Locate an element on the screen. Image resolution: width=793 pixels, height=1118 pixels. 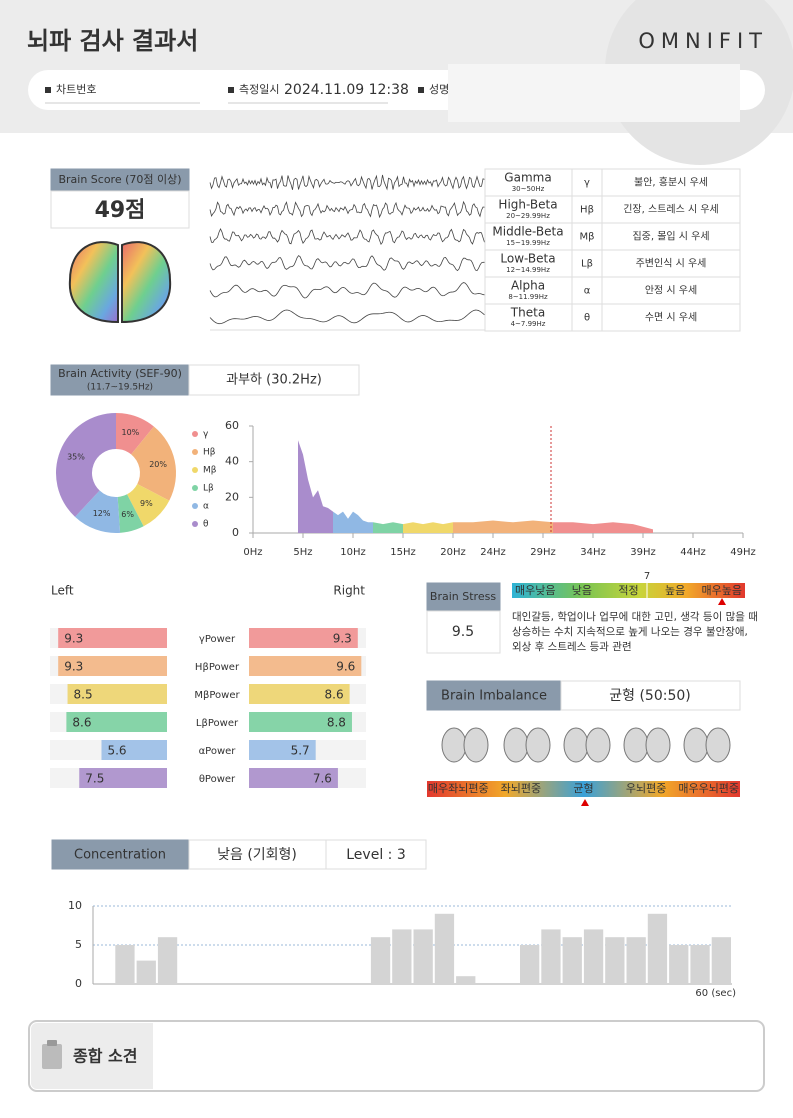
value-label: 7.6 is located at coordinates (322, 779).